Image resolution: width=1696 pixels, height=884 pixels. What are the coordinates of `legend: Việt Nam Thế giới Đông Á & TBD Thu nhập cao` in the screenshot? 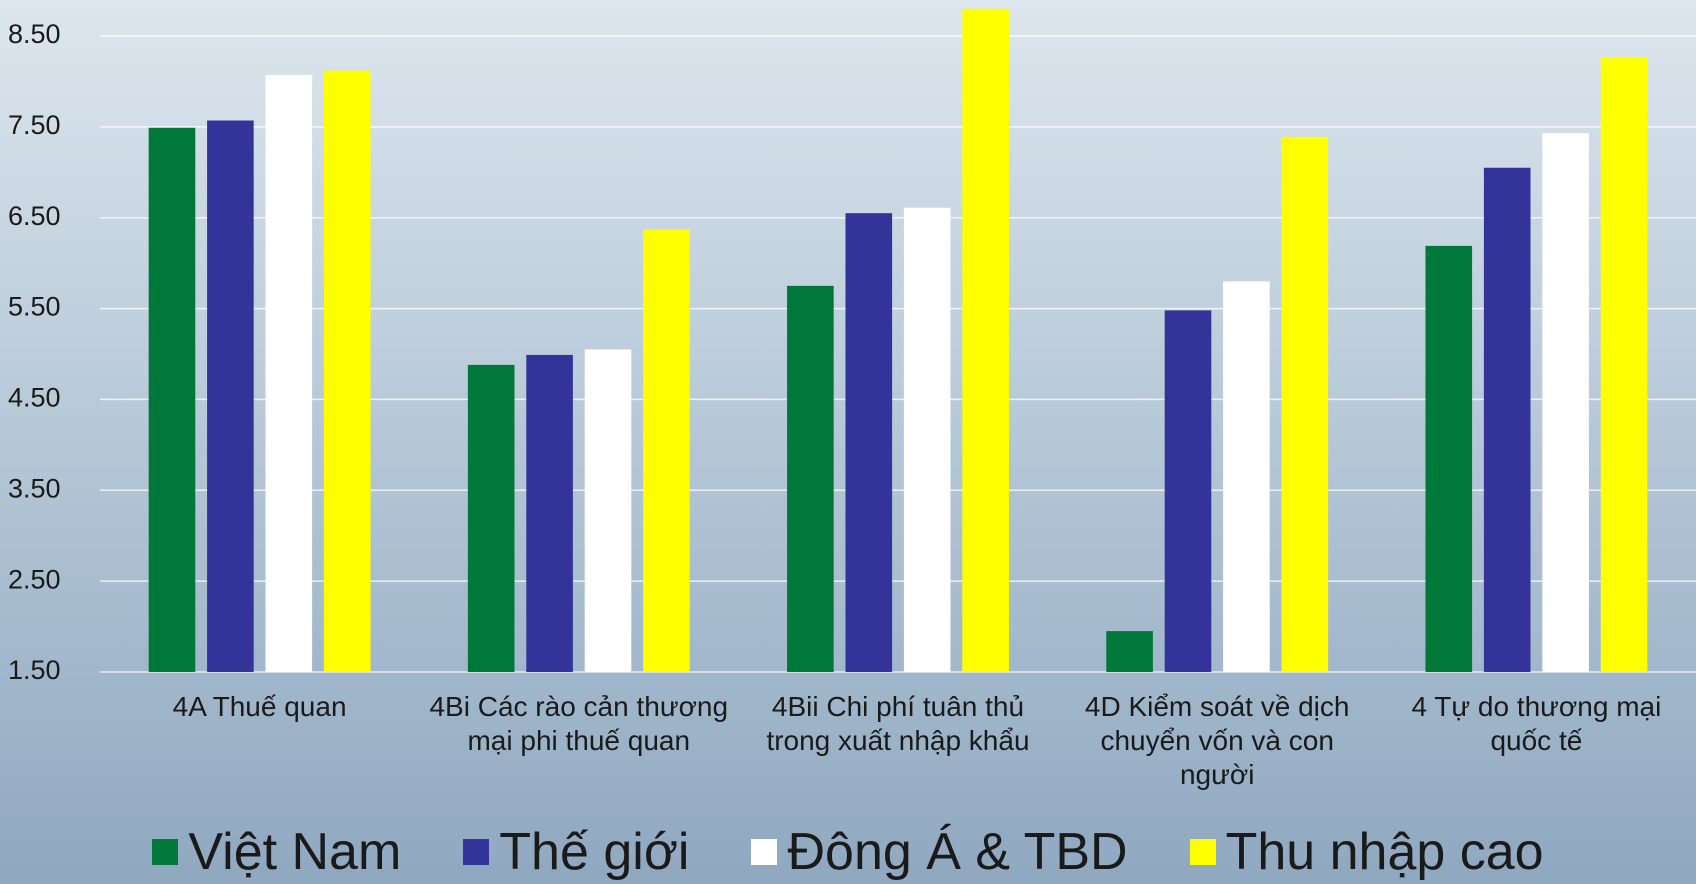 It's located at (848, 852).